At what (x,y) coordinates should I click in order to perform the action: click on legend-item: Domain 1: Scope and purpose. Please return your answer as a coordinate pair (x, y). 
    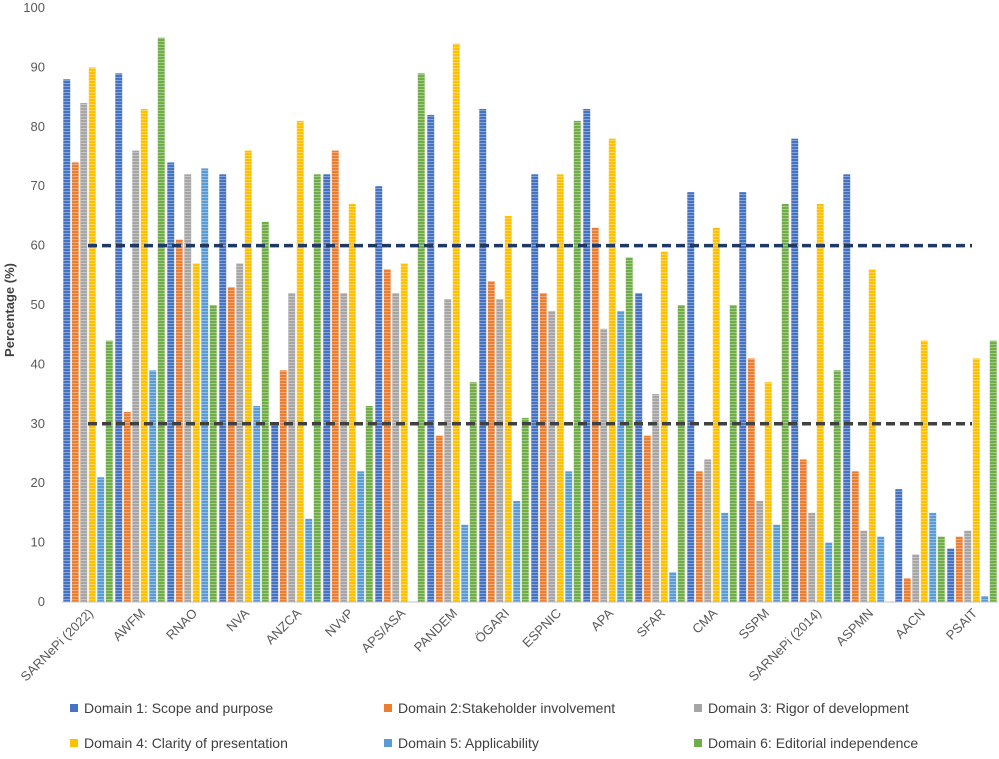
    Looking at the image, I should click on (171, 708).